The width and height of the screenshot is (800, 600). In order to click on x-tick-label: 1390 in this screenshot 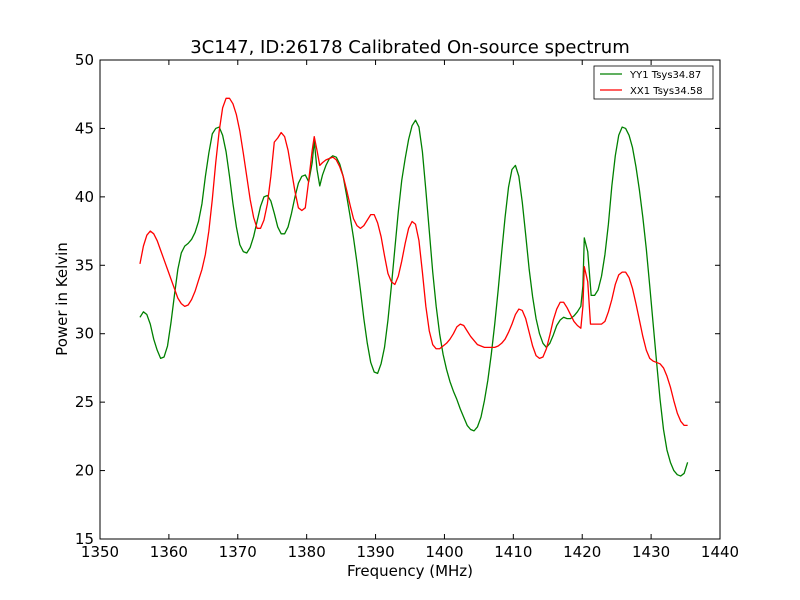, I will do `click(375, 552)`.